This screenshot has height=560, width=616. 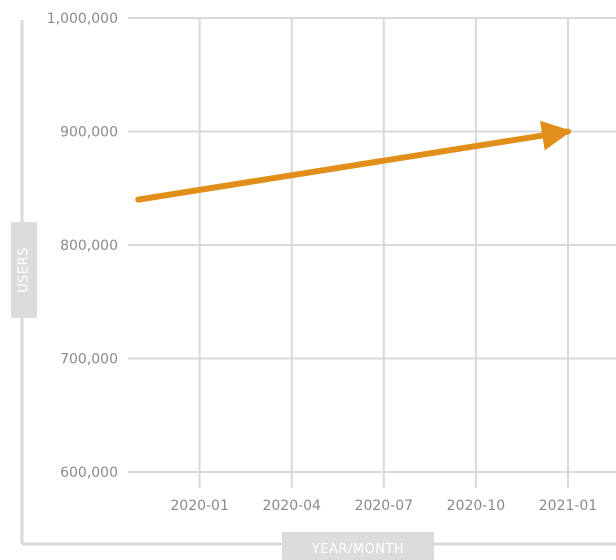 What do you see at coordinates (89, 133) in the screenshot?
I see `y-tick-label: 900,000` at bounding box center [89, 133].